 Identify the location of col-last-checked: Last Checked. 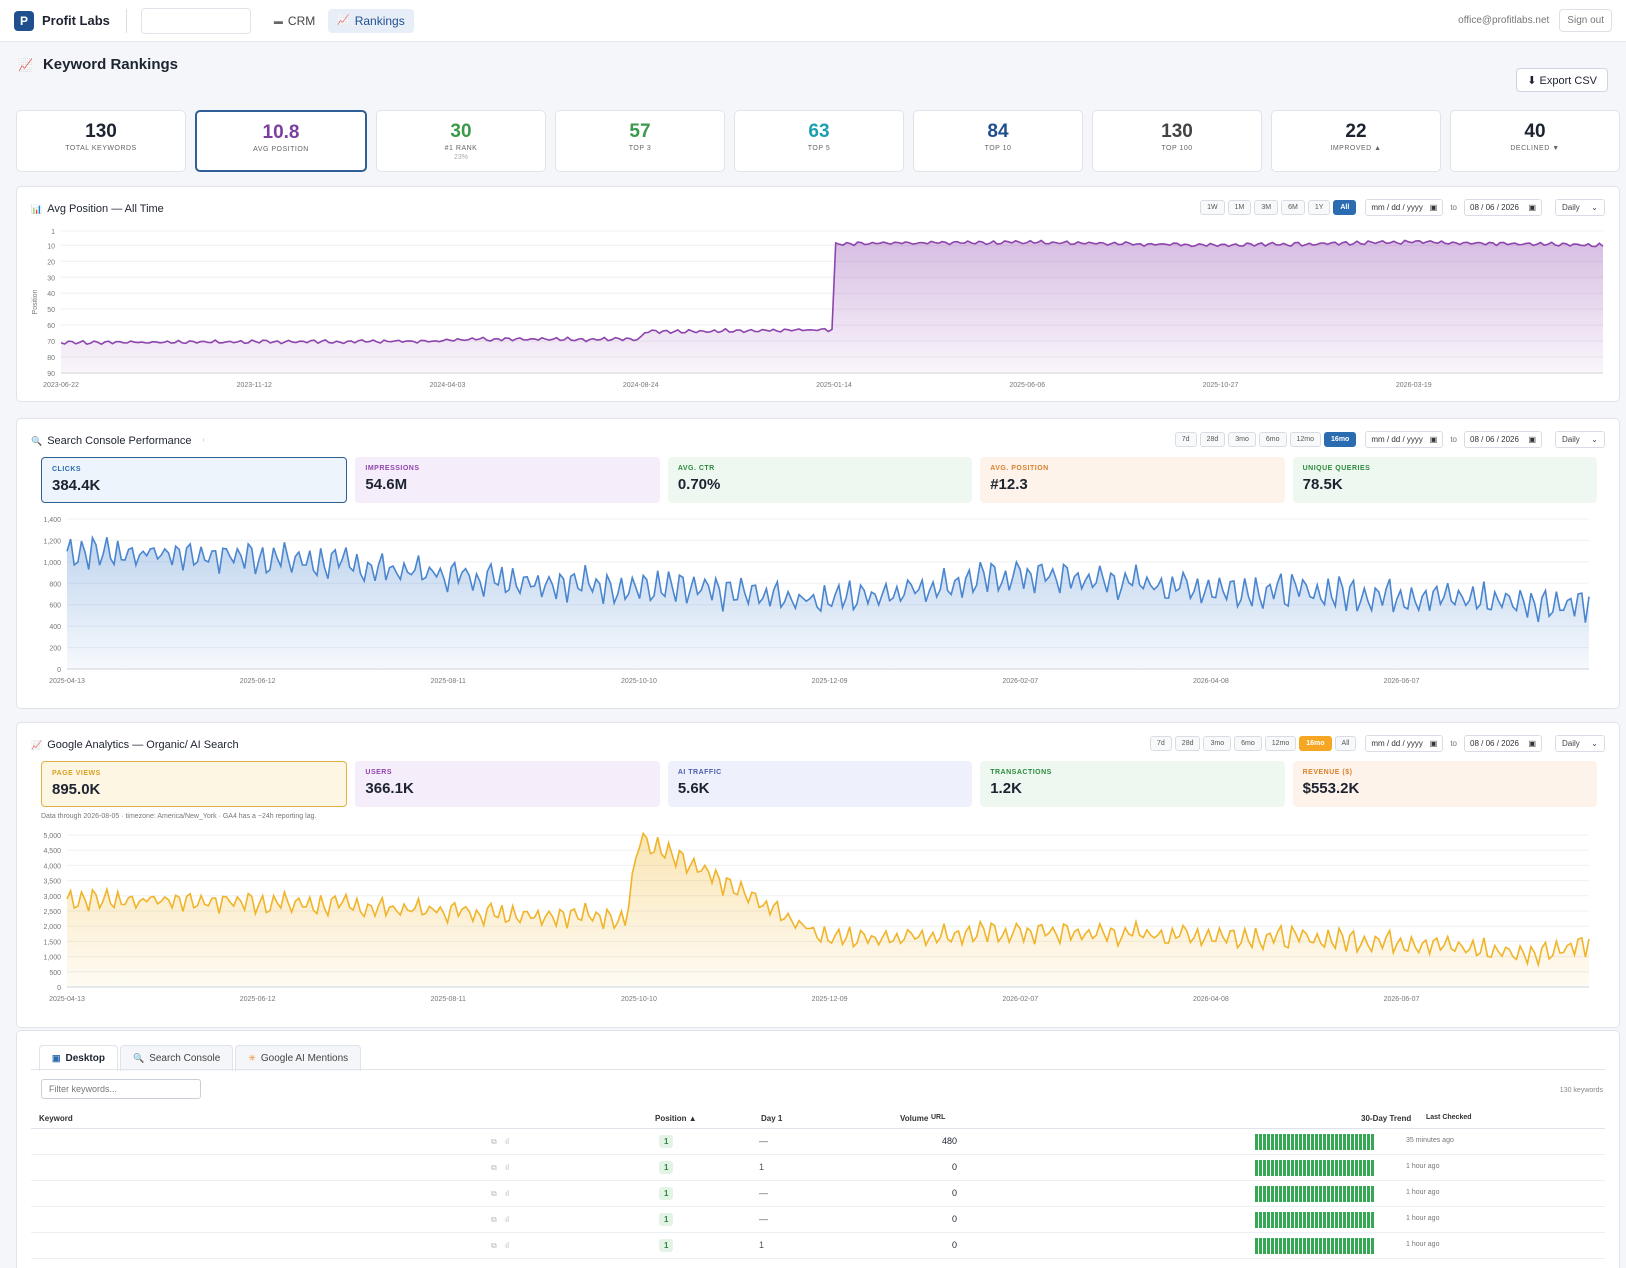
(1449, 1117).